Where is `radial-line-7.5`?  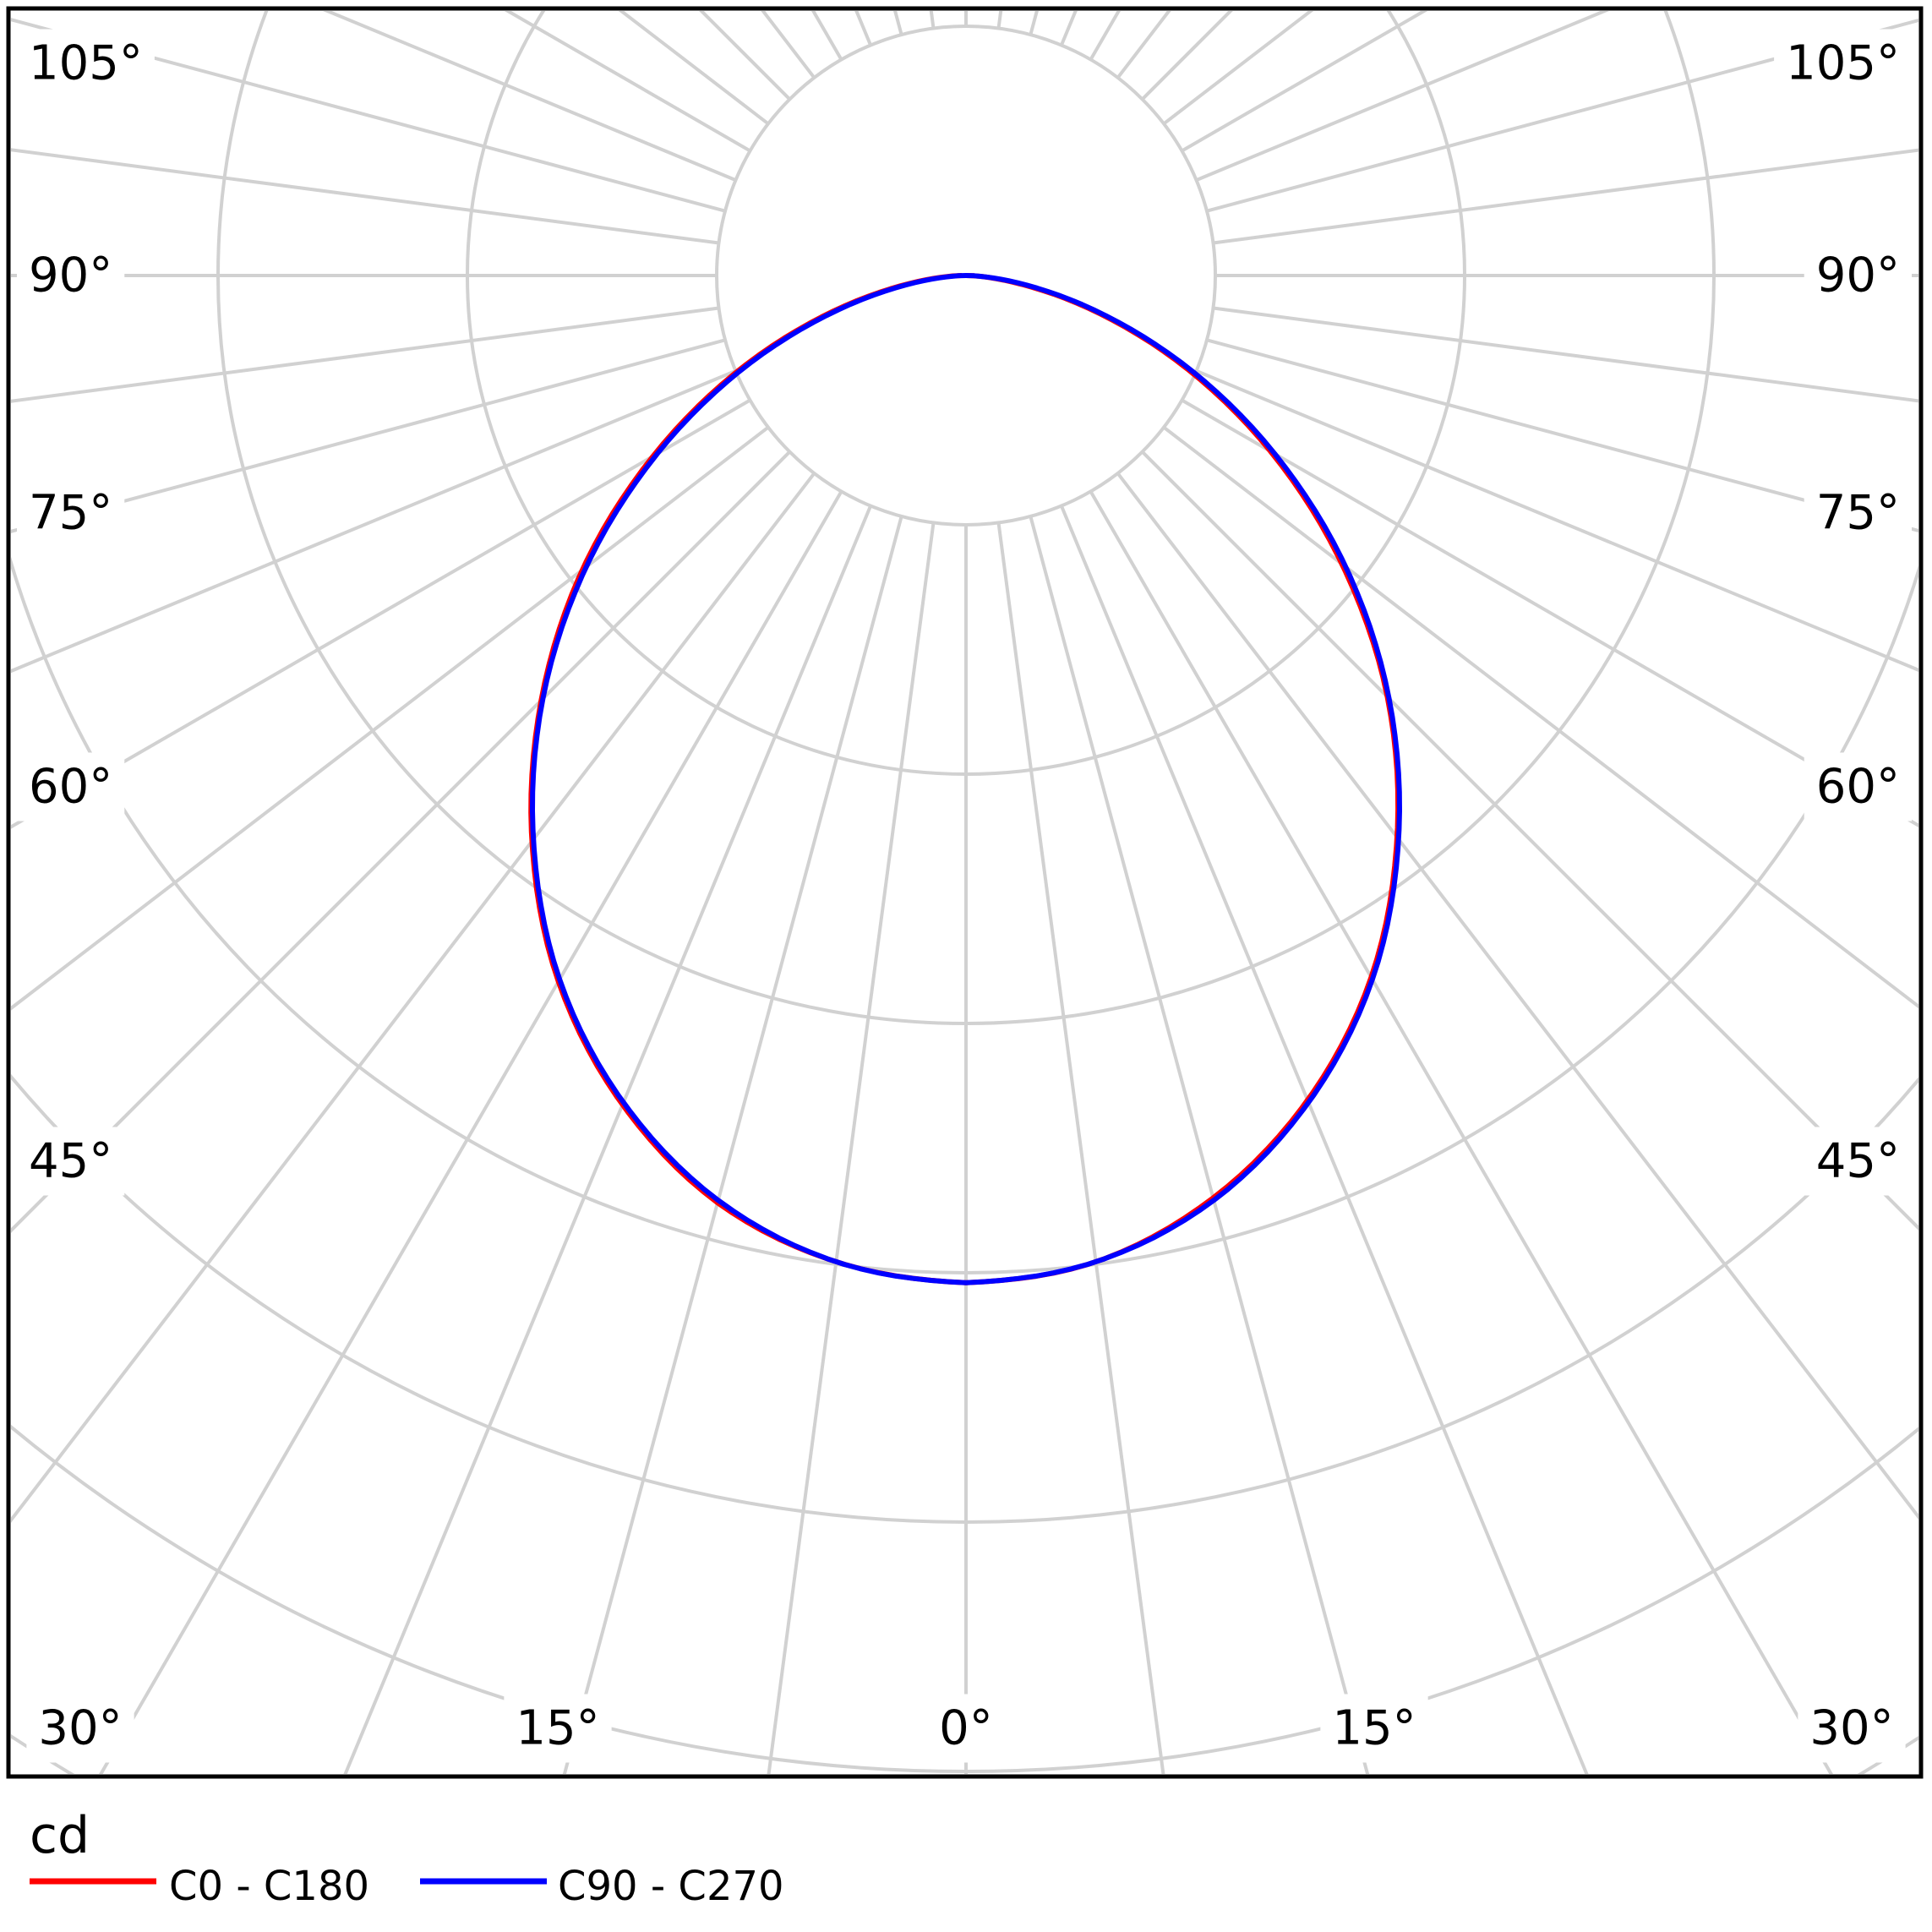
radial-line-7.5 is located at coordinates (1080, 1148).